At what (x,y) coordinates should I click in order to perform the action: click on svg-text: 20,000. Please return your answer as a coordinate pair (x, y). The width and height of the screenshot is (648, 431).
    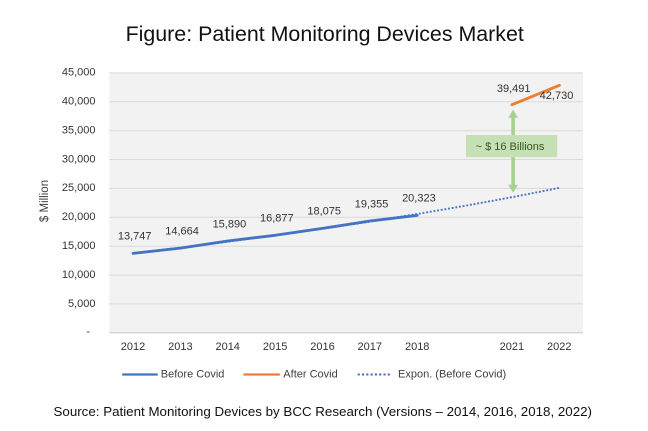
    Looking at the image, I should click on (79, 217).